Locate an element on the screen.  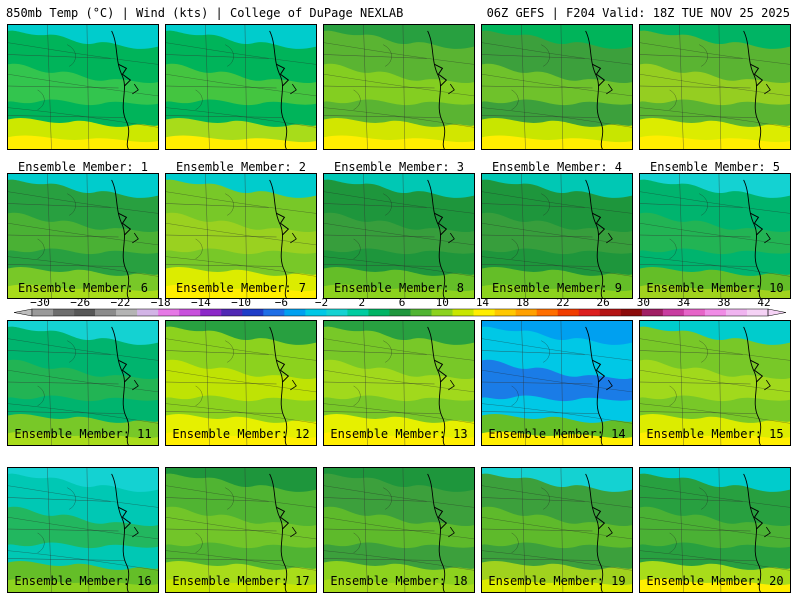
ensemble-member-label-1: Ensemble Member: 1 is located at coordinates (83, 167).